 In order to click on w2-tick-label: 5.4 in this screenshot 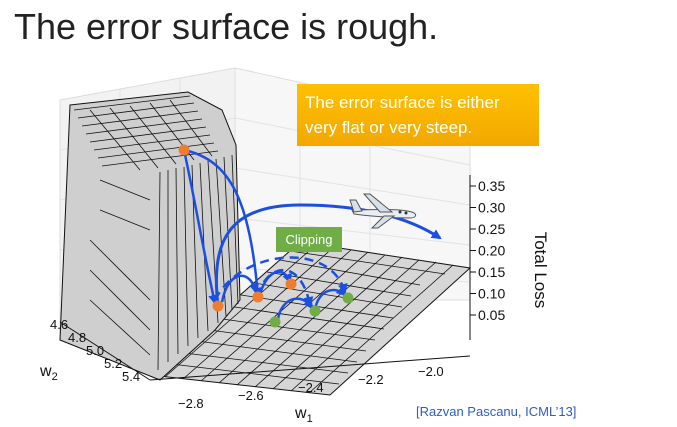, I will do `click(131, 376)`.